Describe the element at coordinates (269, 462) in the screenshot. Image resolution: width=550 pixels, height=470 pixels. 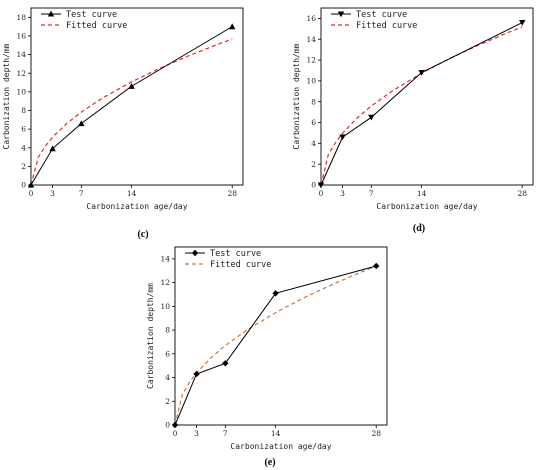
I see `panel-label: (e)` at that location.